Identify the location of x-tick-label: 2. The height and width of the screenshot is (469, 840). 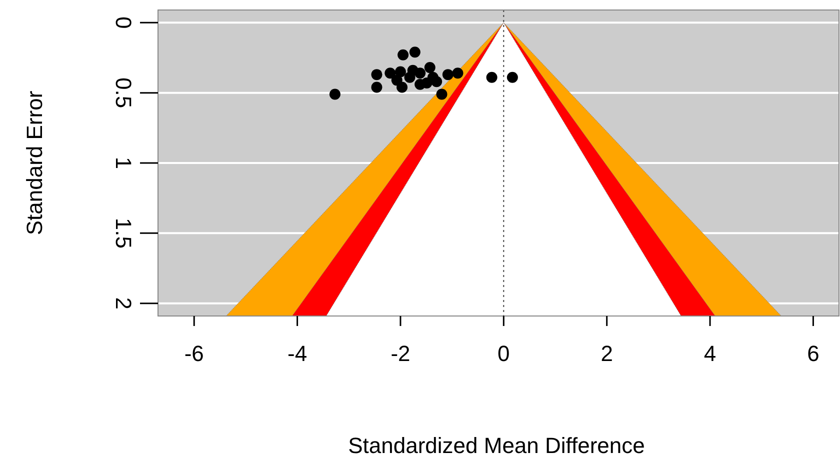
(606, 353).